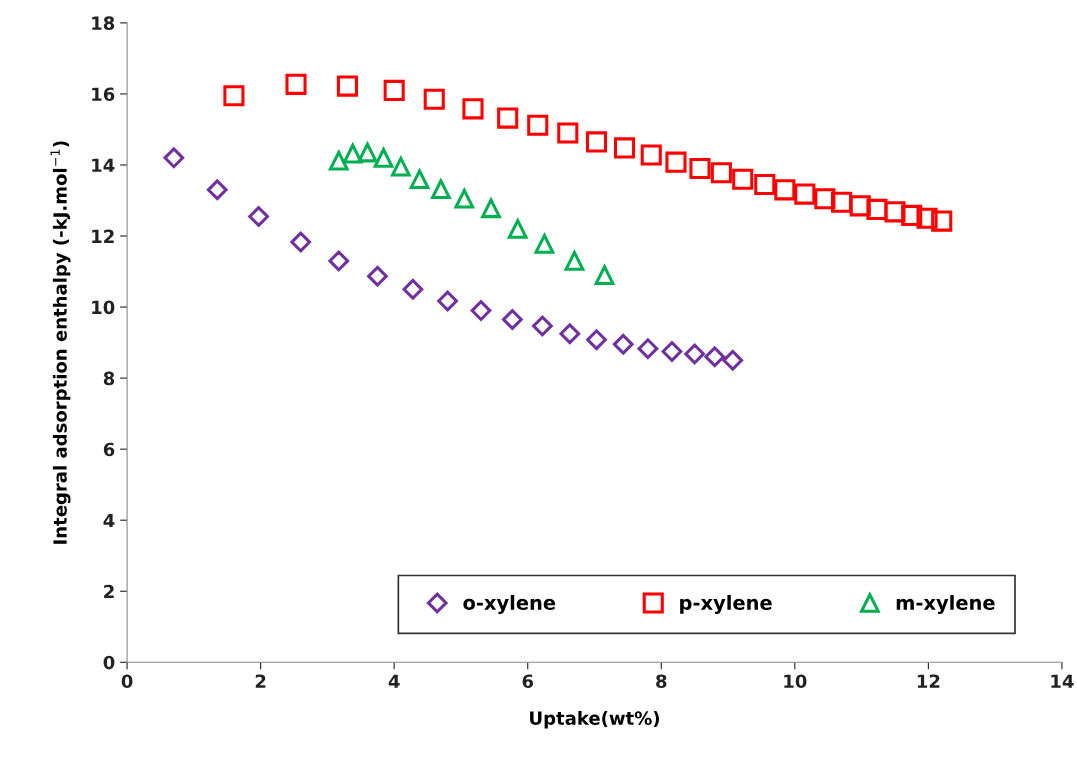 This screenshot has height=763, width=1077. I want to click on y-tick-label: 4, so click(109, 520).